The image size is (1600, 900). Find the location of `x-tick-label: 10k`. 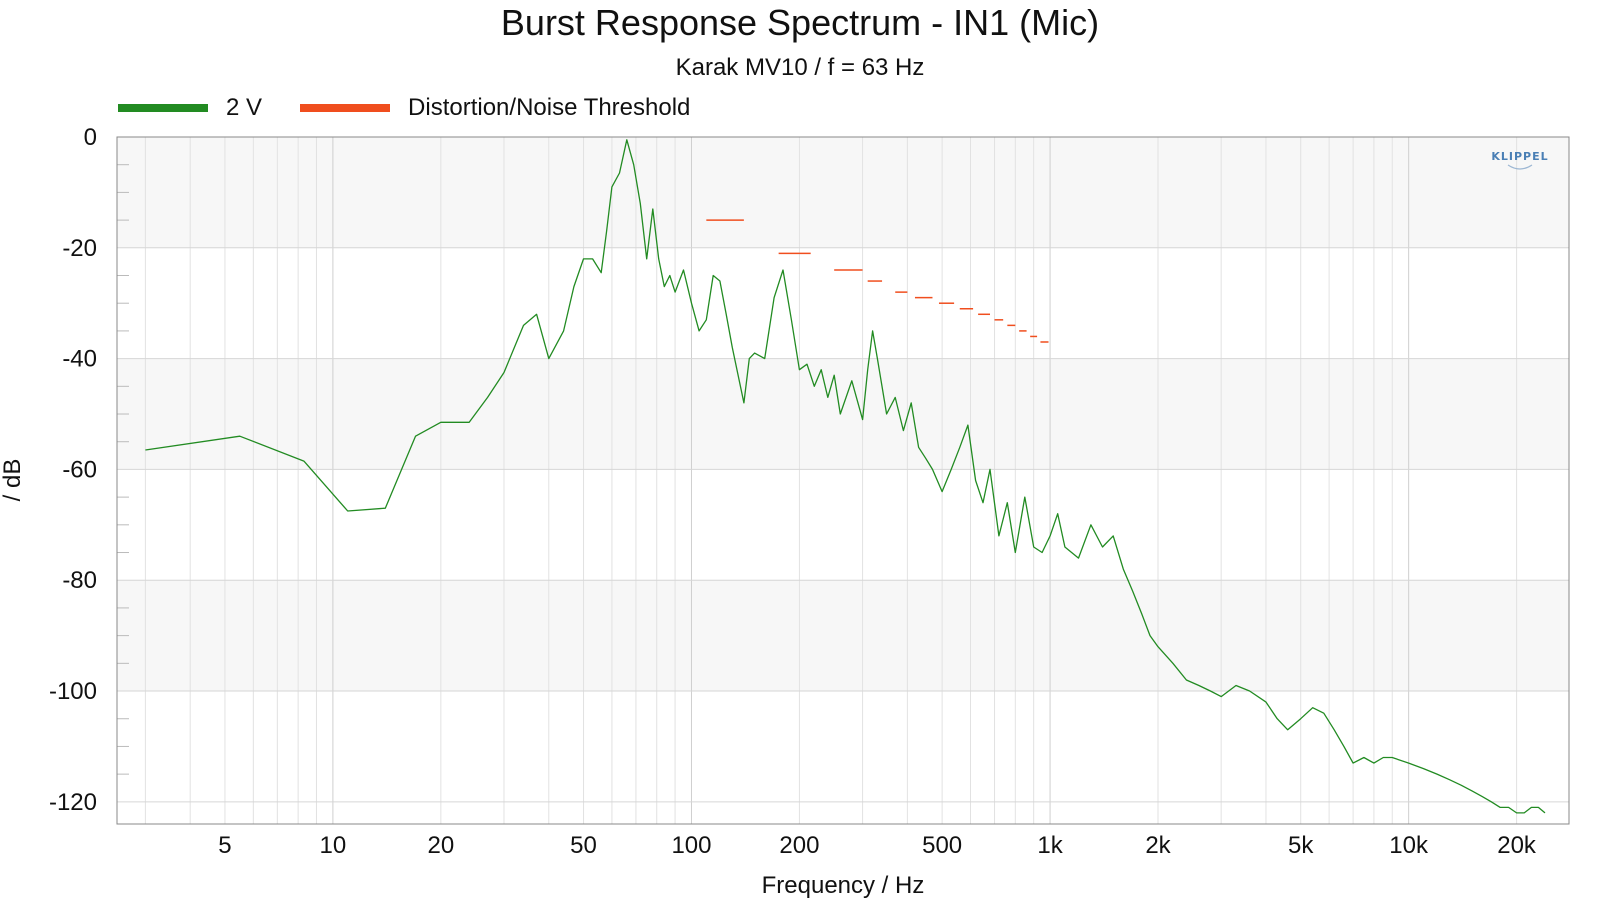

x-tick-label: 10k is located at coordinates (1409, 845).